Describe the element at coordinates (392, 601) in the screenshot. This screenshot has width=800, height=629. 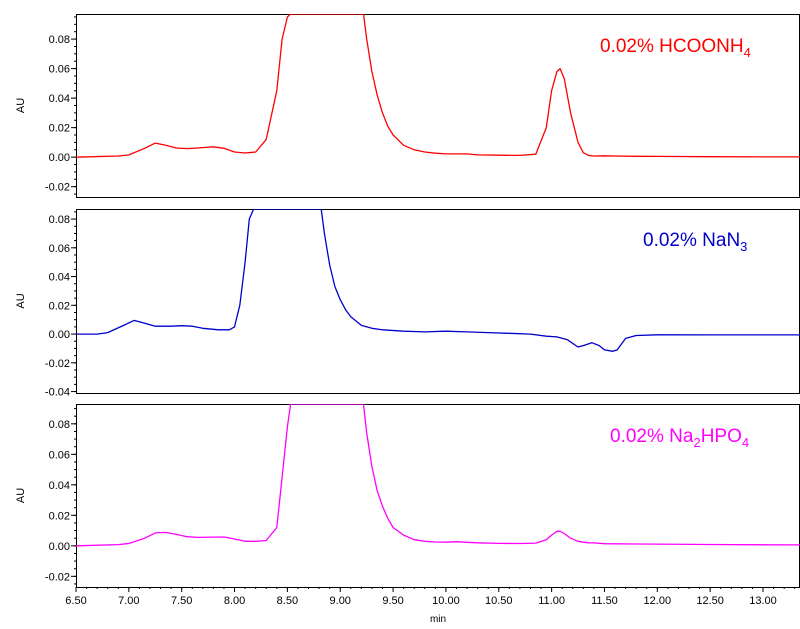
I see `x-tick-label: 9.50` at that location.